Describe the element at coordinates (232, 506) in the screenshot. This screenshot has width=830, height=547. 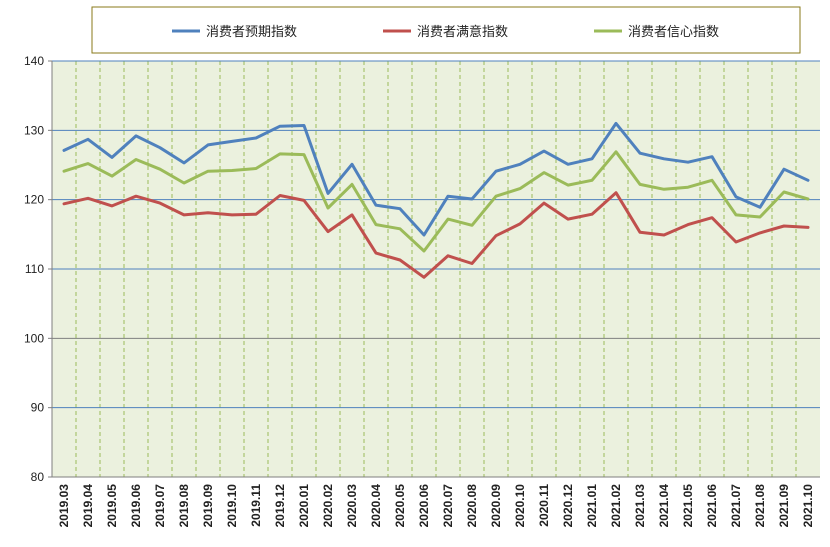
I see `x-tick-label: 2019.10` at that location.